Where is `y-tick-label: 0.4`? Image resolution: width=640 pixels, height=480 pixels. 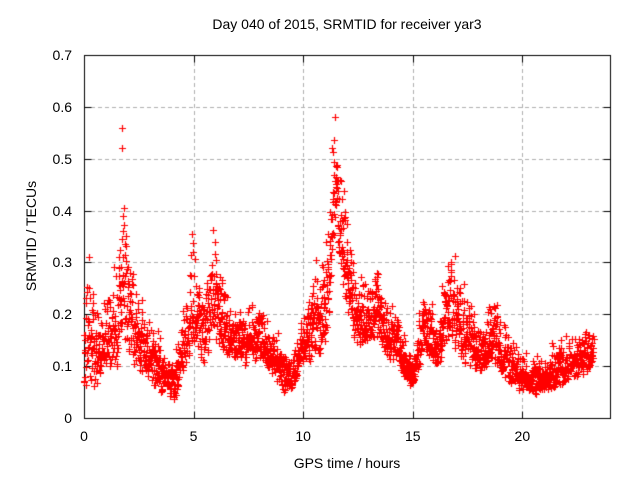
y-tick-label: 0.4 is located at coordinates (62, 210).